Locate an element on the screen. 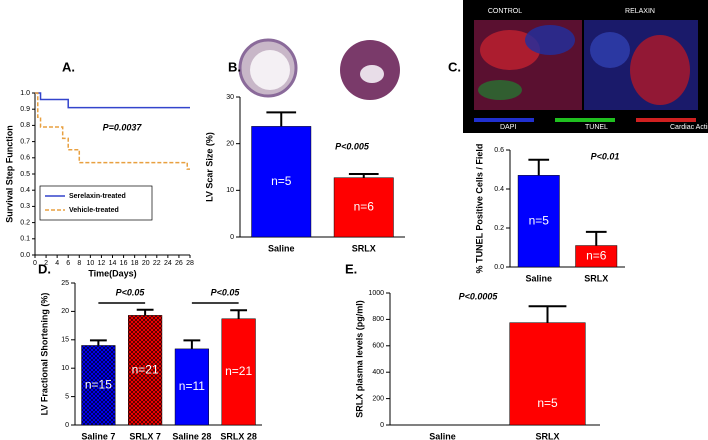 This screenshot has height=440, width=708. panel-label: D. is located at coordinates (44, 268).